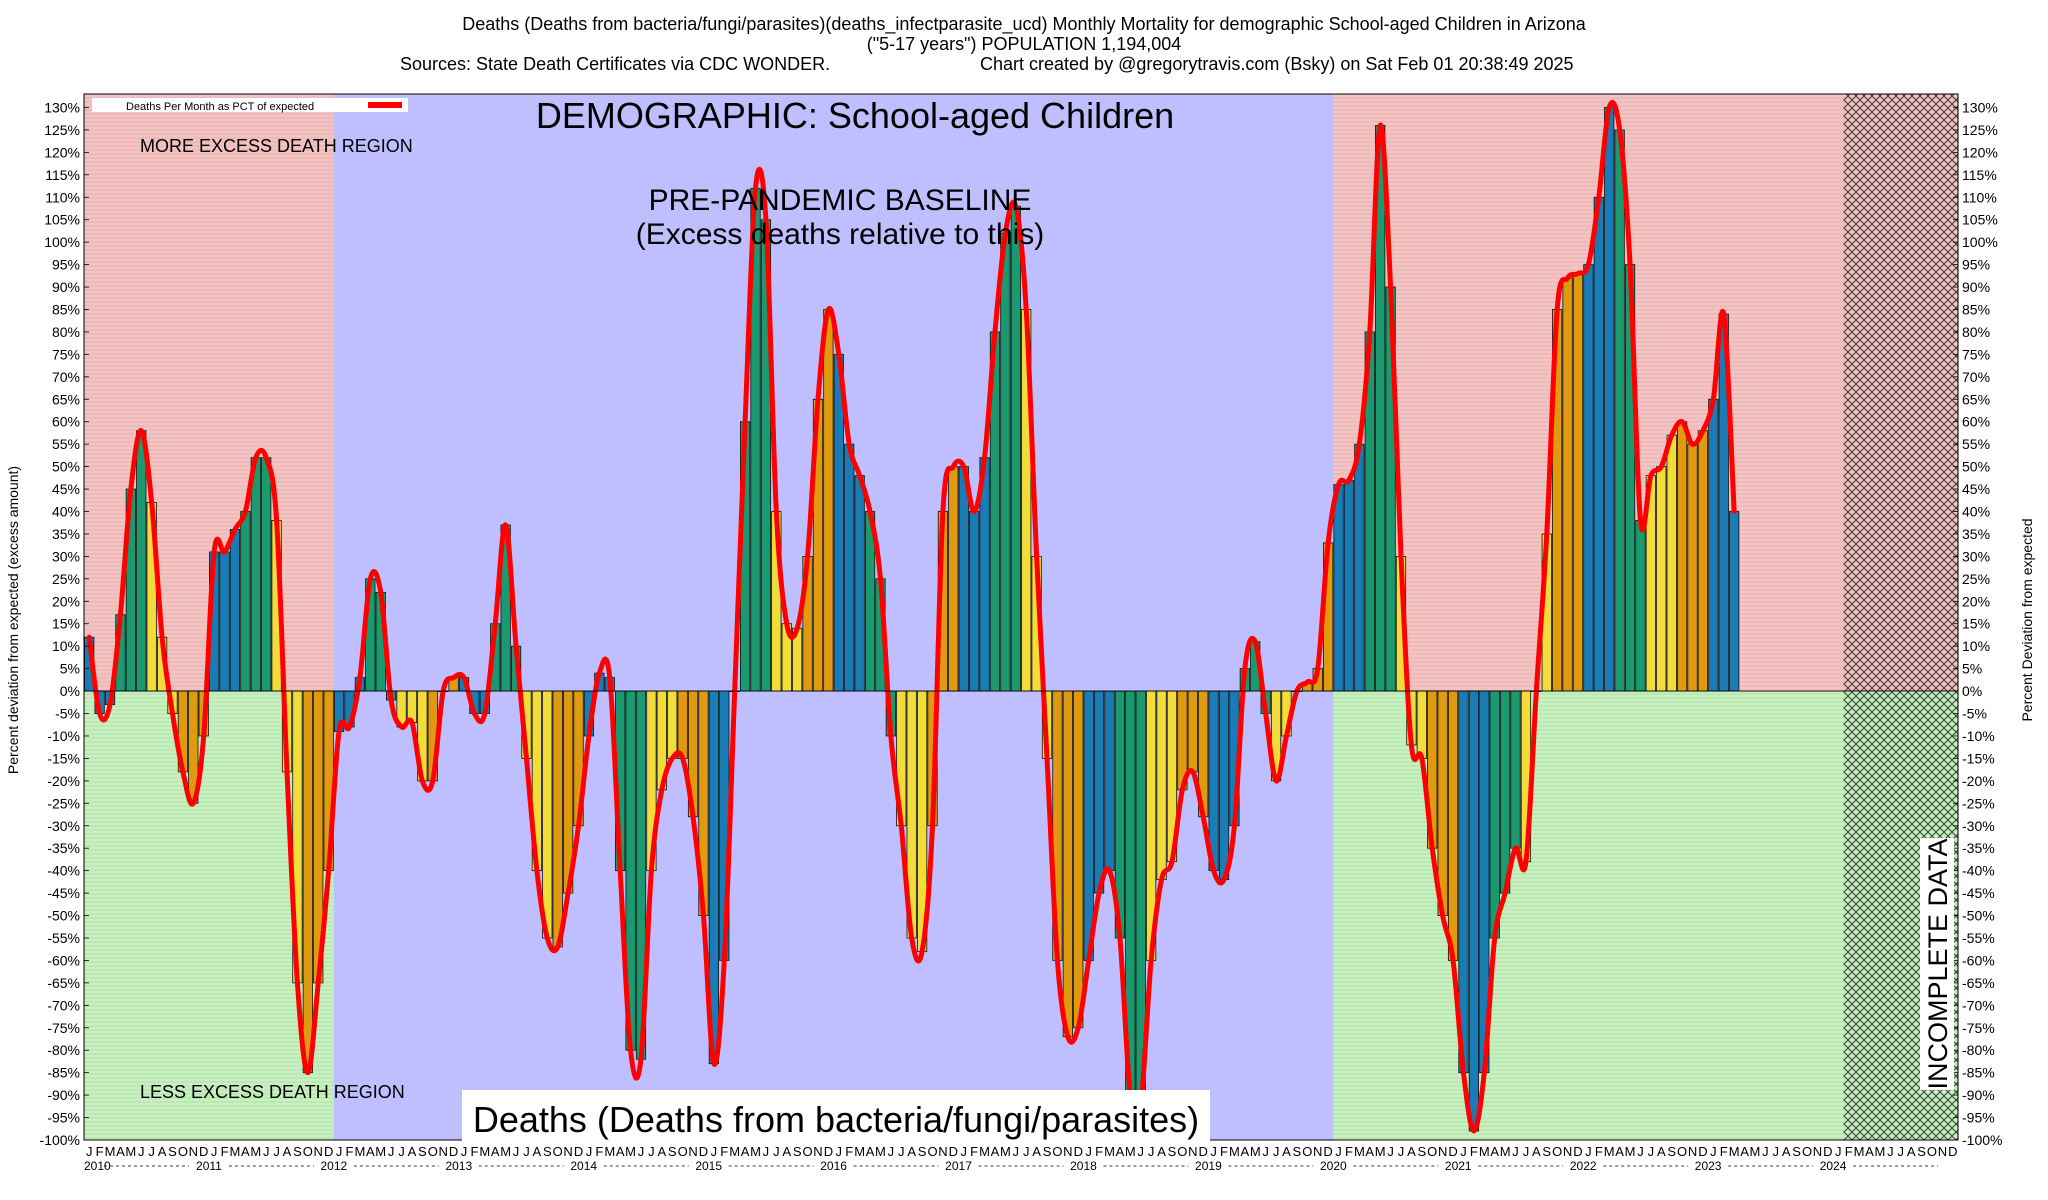  Describe the element at coordinates (1978, 938) in the screenshot. I see `y-tick-label: -55%` at that location.